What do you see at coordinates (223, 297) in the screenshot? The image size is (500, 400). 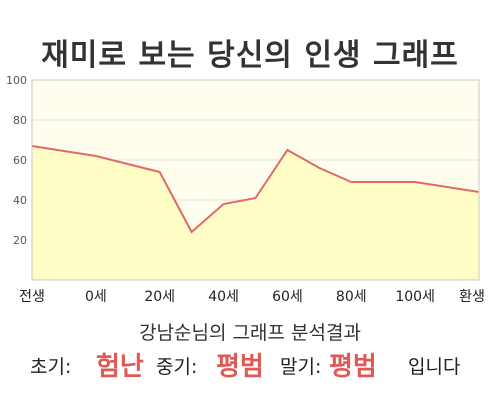 I see `x-tick-label: 40세` at bounding box center [223, 297].